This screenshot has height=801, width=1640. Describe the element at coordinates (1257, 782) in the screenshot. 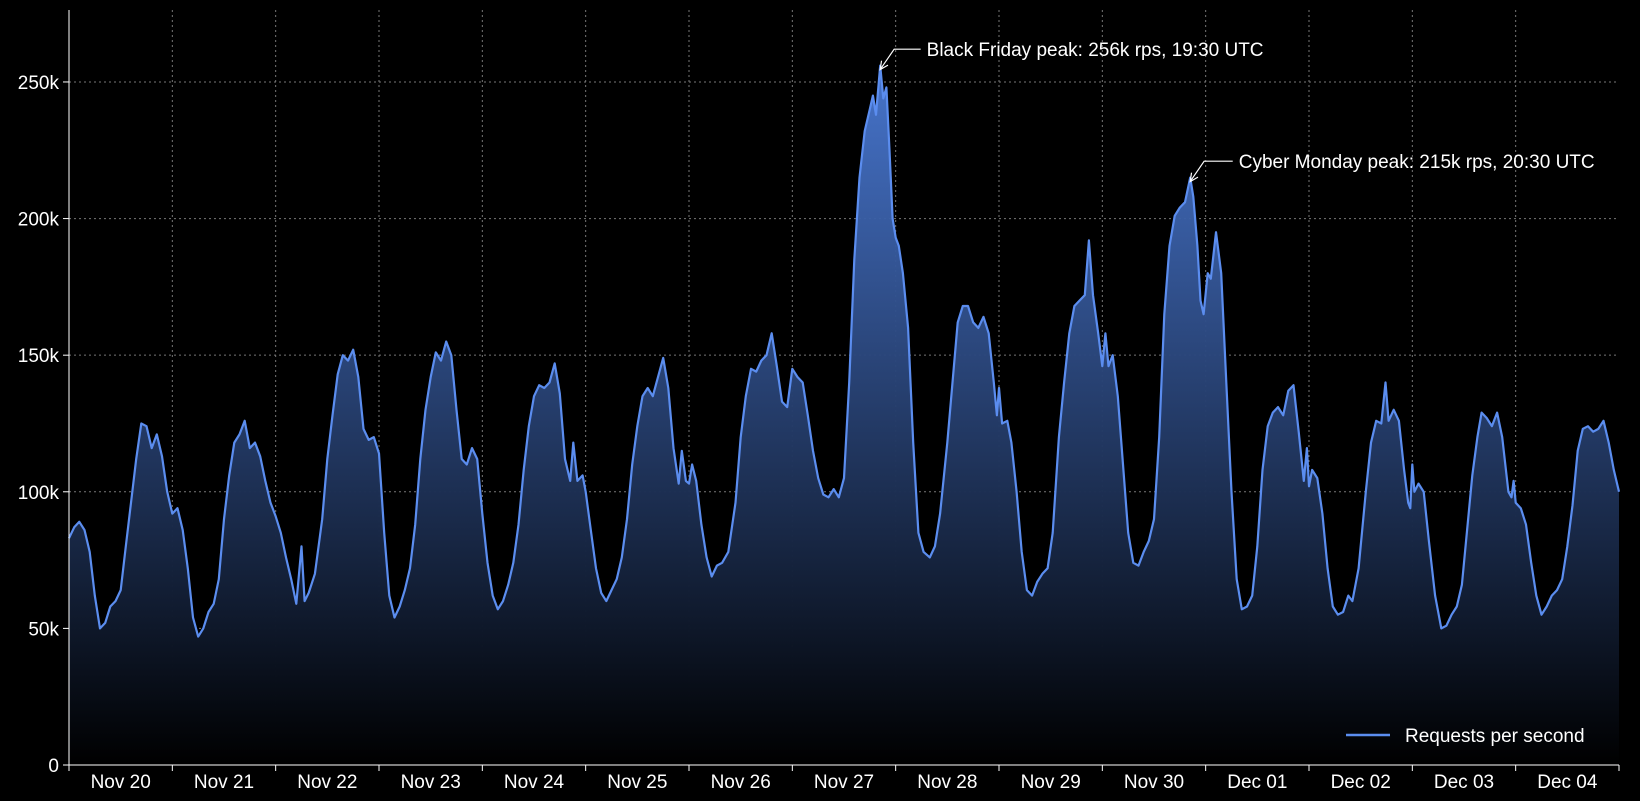

I see `x-tick-label: Dec 01` at that location.